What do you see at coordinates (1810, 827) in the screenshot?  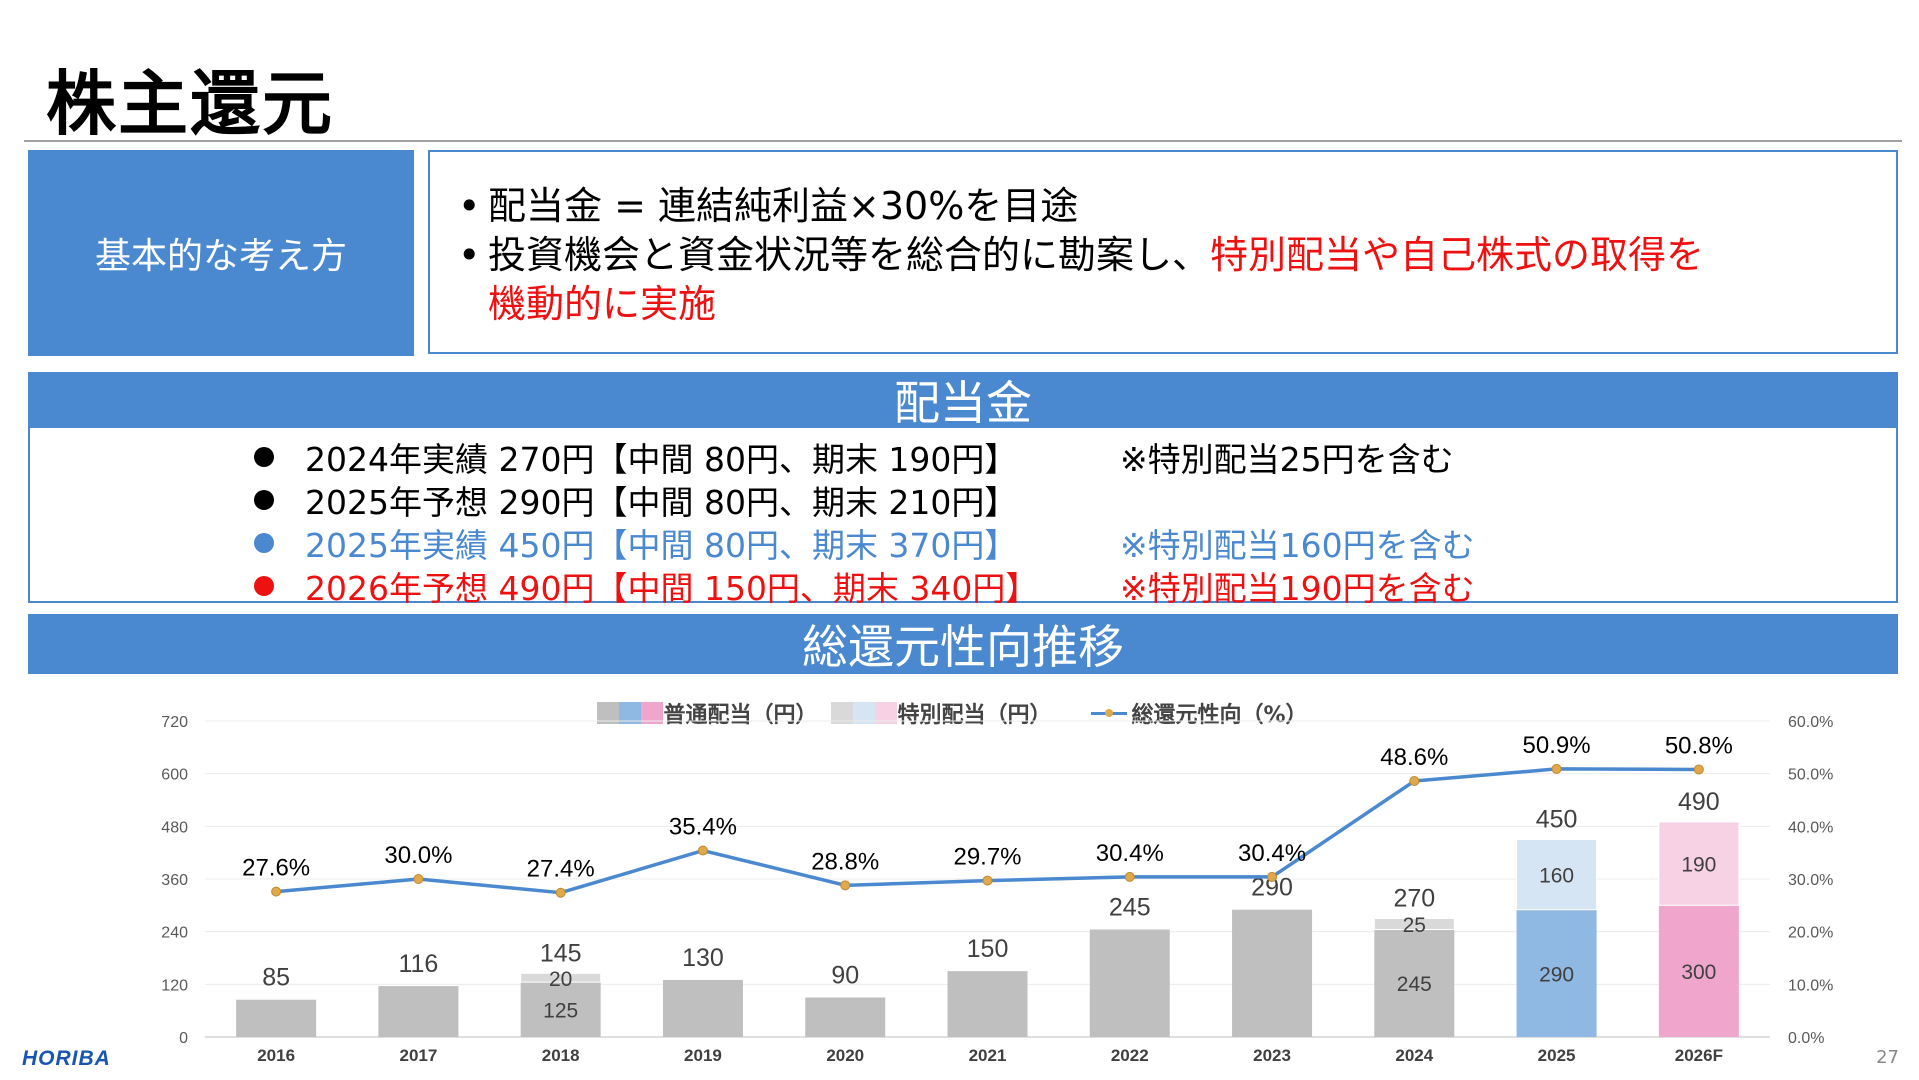 I see `y-right-tick-label: 40.0%` at bounding box center [1810, 827].